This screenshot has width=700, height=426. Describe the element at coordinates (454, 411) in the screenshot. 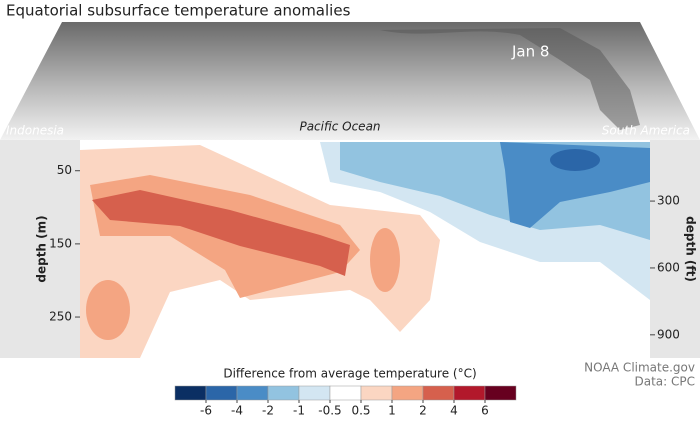

I see `colorbar-label: 4` at that location.